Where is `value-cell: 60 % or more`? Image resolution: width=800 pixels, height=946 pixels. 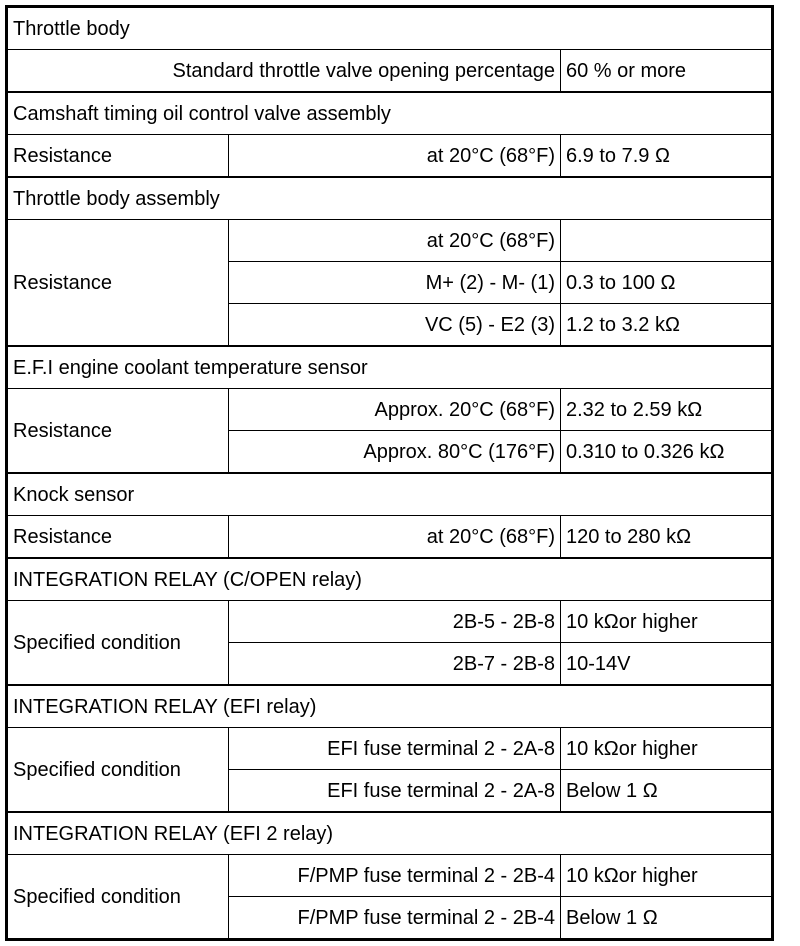 value-cell: 60 % or more is located at coordinates (666, 71).